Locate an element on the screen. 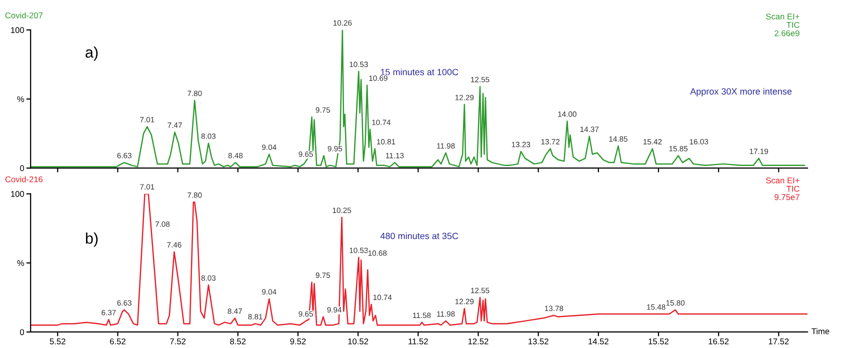 This screenshot has width=850, height=348. x-tick-label: 11.52 is located at coordinates (418, 341).